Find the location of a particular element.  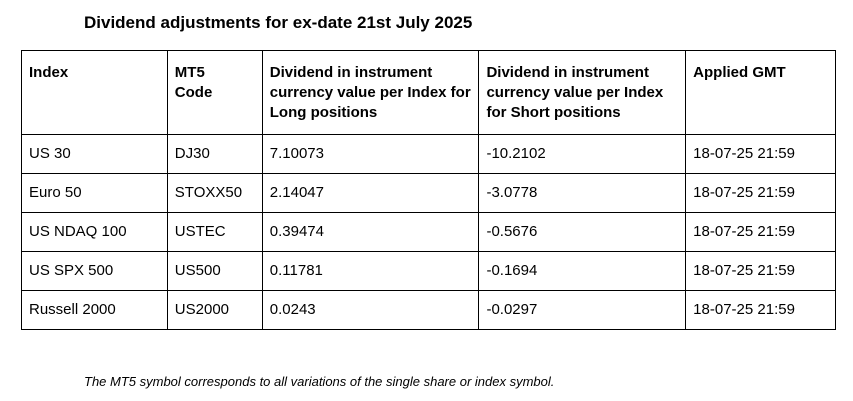

table-cell: US 30 is located at coordinates (94, 154).